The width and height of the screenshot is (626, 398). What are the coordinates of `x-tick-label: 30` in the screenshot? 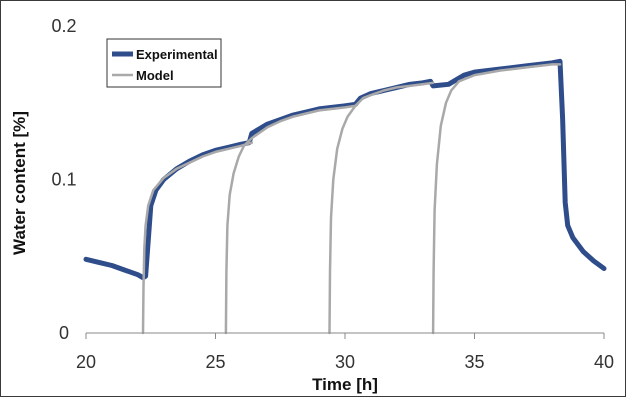 It's located at (345, 362).